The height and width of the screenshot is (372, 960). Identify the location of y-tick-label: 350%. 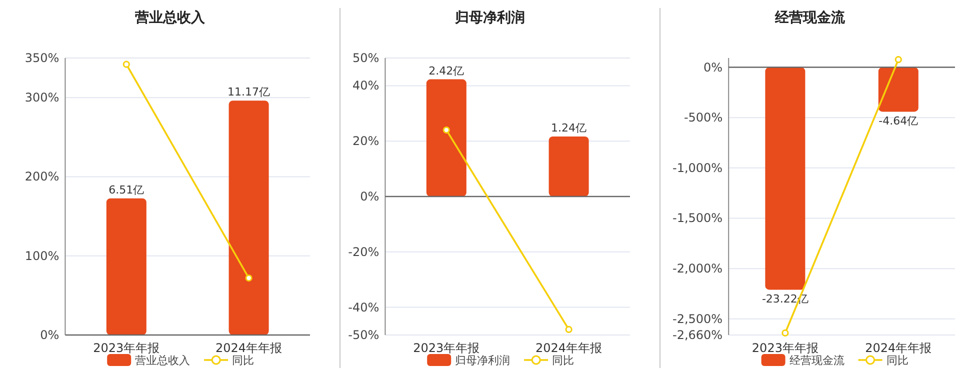
(42, 58).